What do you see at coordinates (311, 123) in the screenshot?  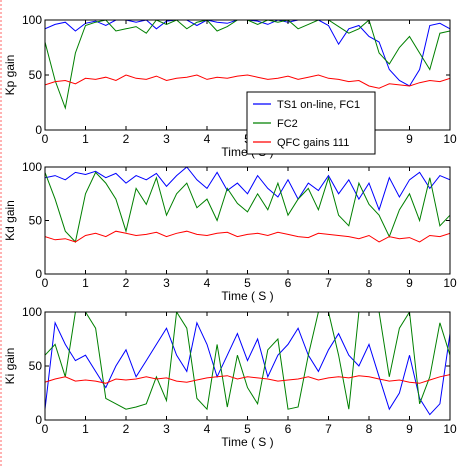 I see `legend: TS1 on-line, FC1 FC2 QFC gains 111` at bounding box center [311, 123].